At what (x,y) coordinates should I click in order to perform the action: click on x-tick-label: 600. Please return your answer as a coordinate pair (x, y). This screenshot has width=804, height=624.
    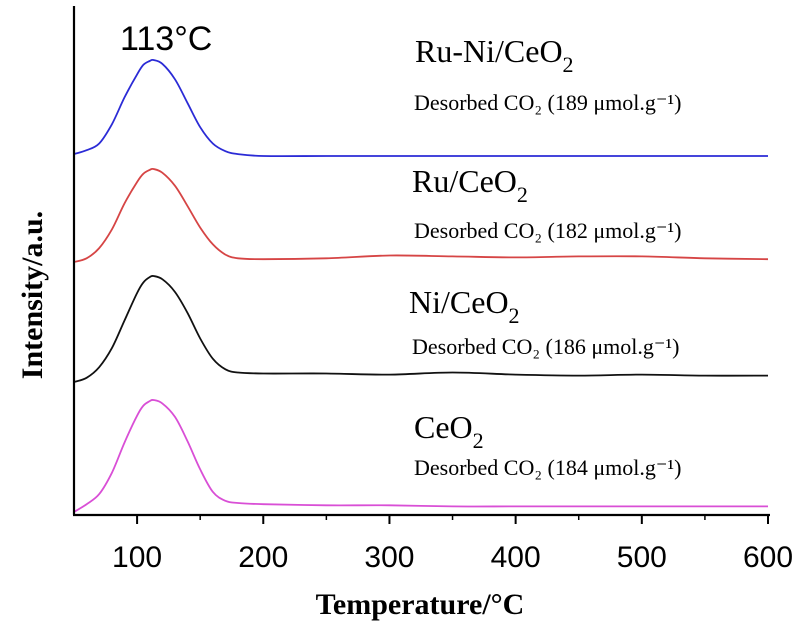
    Looking at the image, I should click on (768, 557).